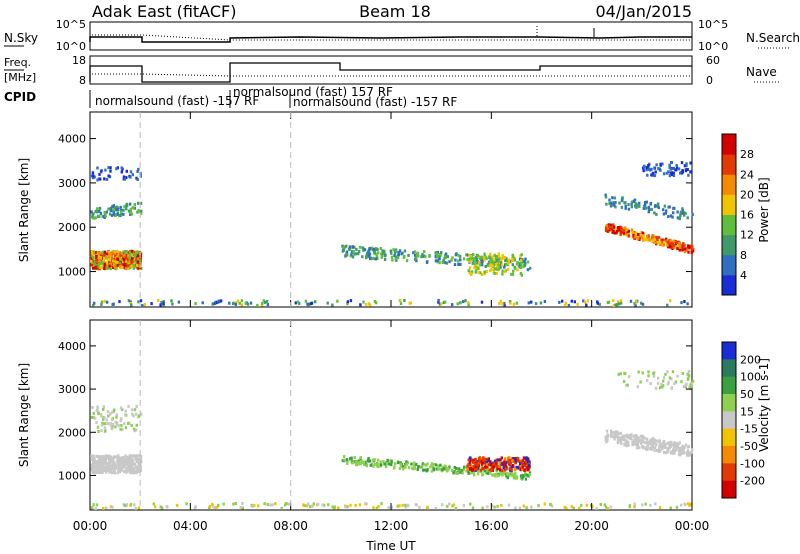 Image resolution: width=800 pixels, height=554 pixels. What do you see at coordinates (750, 359) in the screenshot?
I see `vel-colorbar-tick: 200` at bounding box center [750, 359].